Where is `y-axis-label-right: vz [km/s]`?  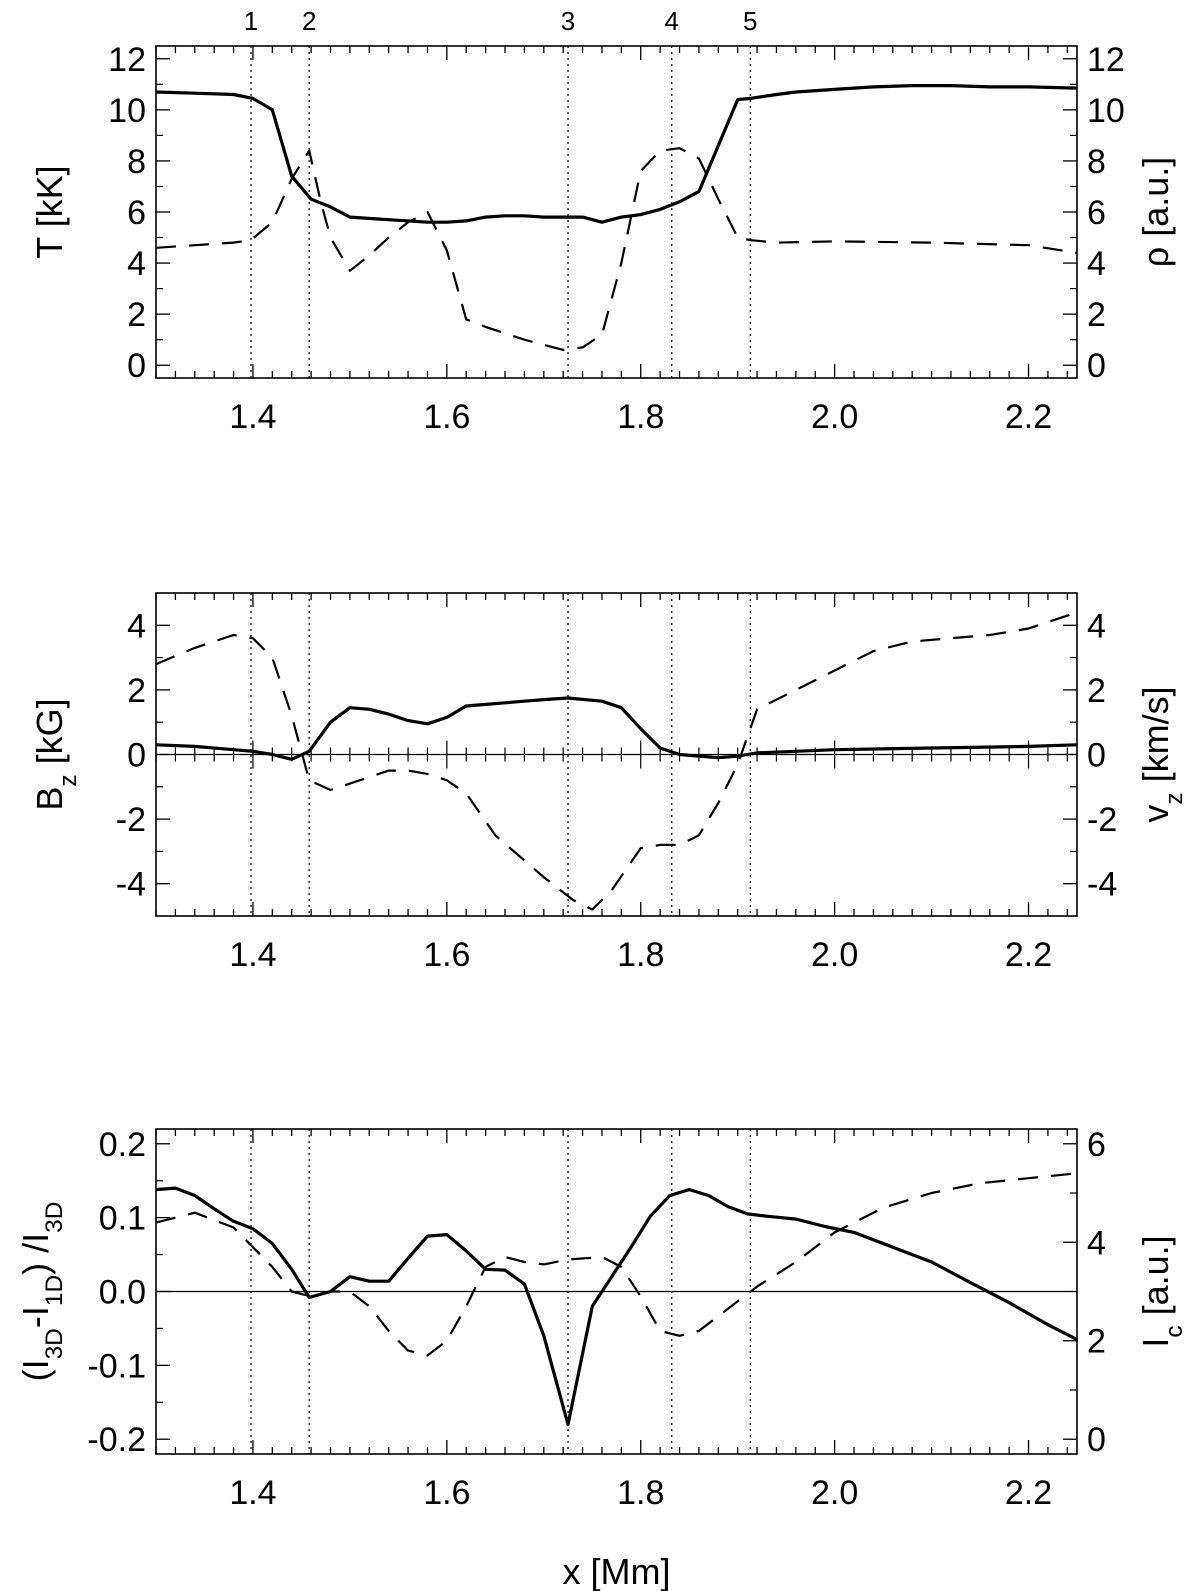 y-axis-label-right: vz [km/s] is located at coordinates (1161, 754).